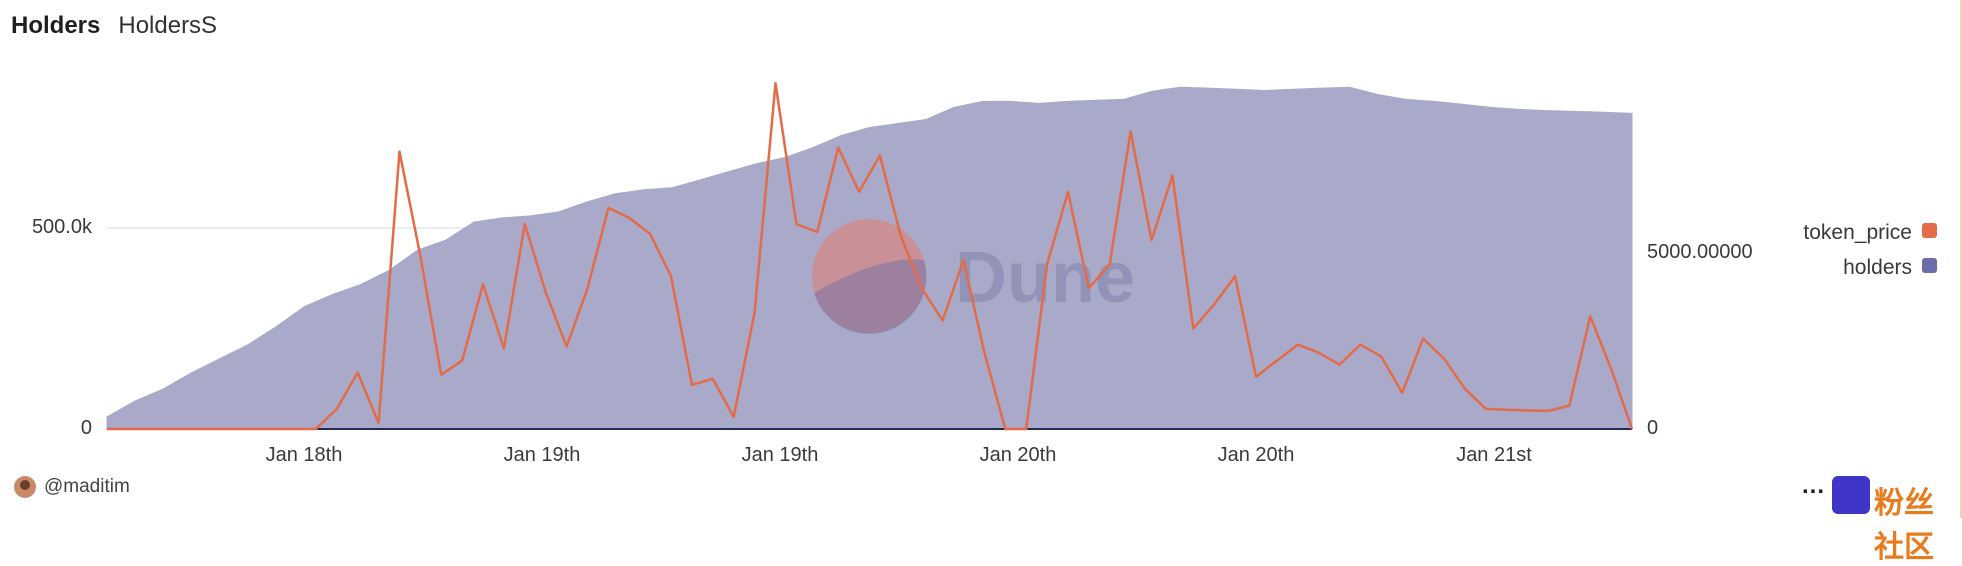 This screenshot has height=566, width=1962. Describe the element at coordinates (25, 487) in the screenshot. I see `avatar` at that location.